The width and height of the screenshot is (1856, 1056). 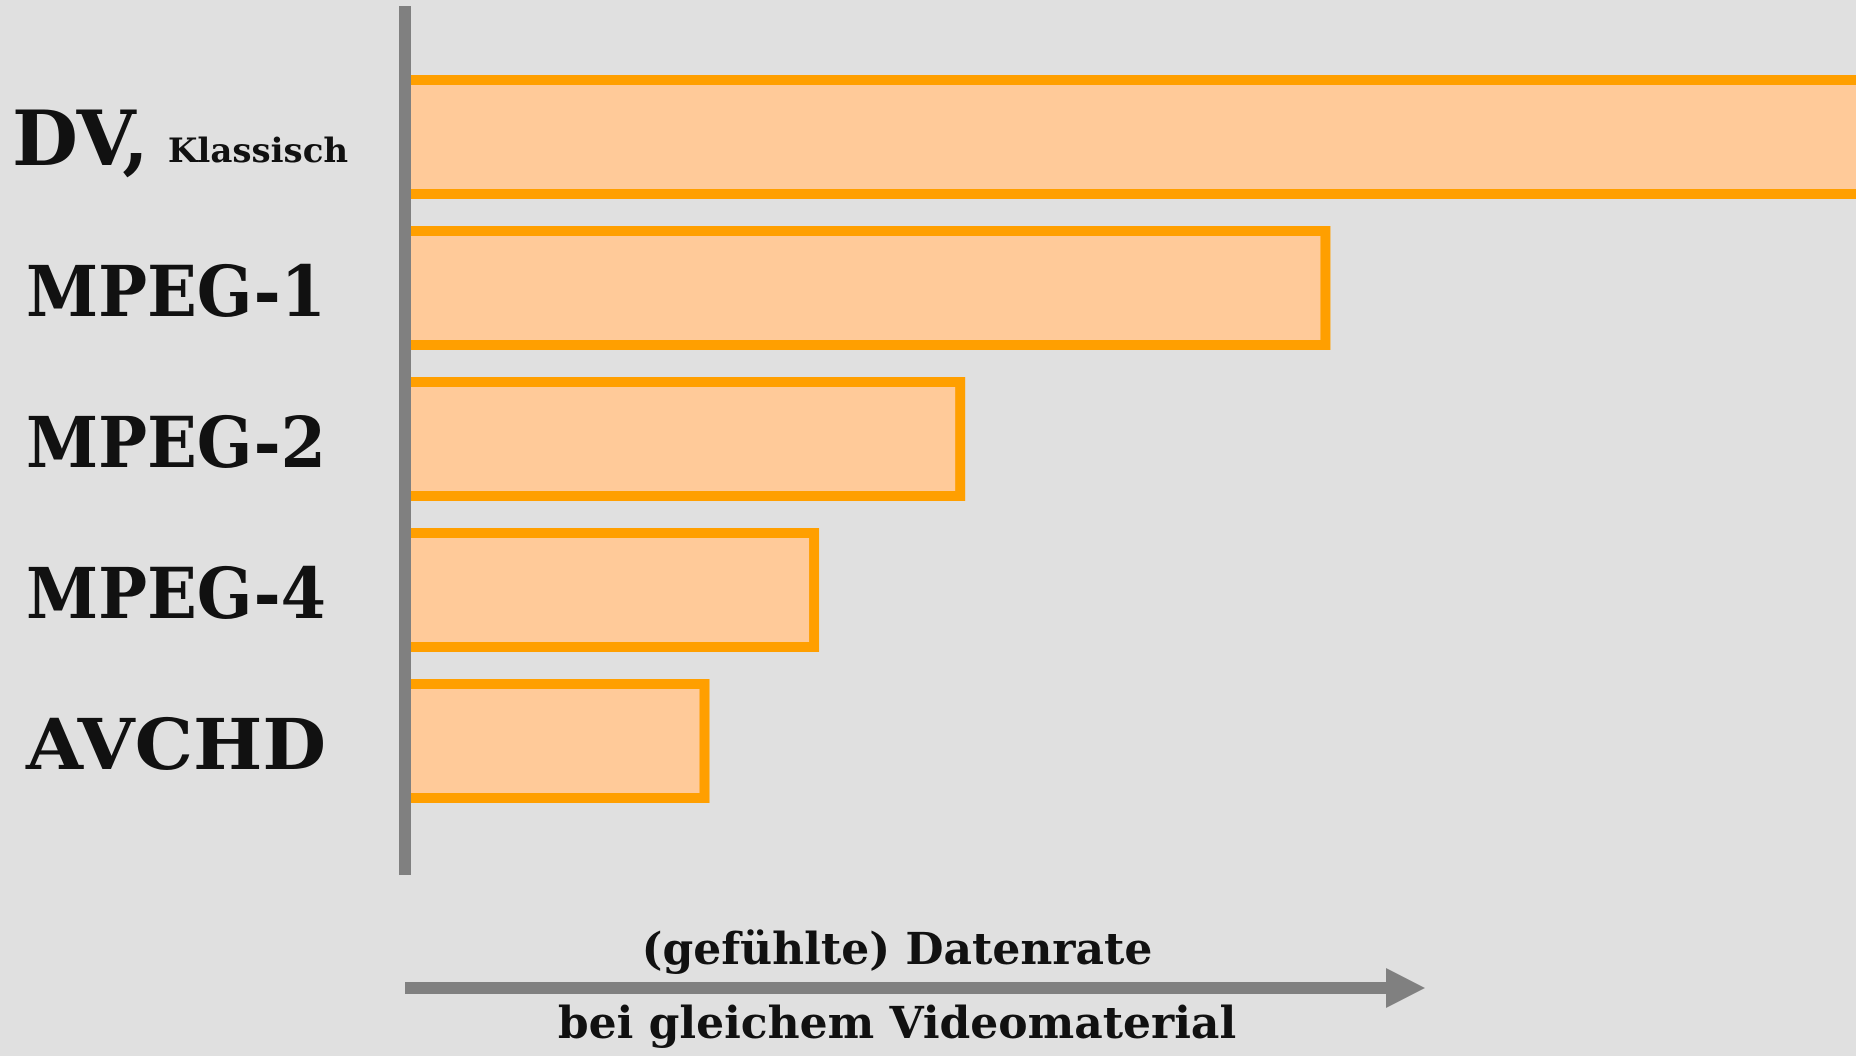 I want to click on category-labels: DV, Klassisch MPEG-1 MPEG-2 MPEG-4 AVCHD, so click(x=180, y=440).